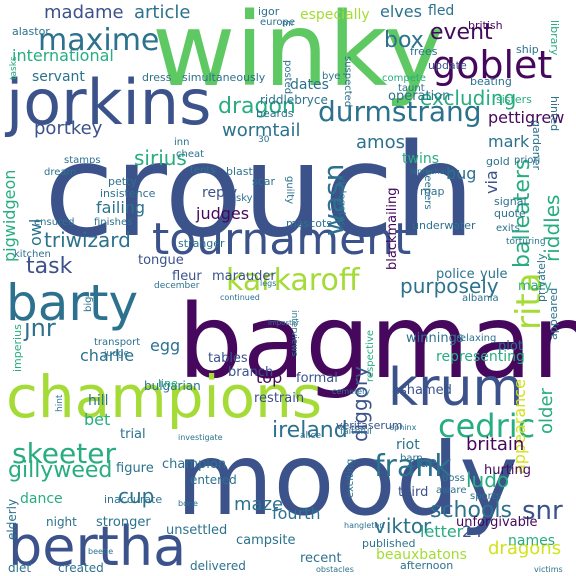 The height and width of the screenshot is (576, 576). Describe the element at coordinates (456, 388) in the screenshot. I see `word-krum: krum` at that location.